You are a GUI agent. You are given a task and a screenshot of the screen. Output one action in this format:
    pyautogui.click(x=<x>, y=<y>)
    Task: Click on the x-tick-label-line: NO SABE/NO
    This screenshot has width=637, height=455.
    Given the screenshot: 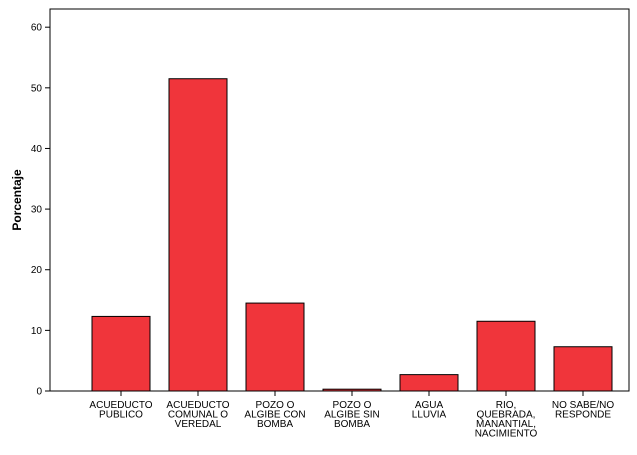 What is the action you would take?
    pyautogui.click(x=583, y=405)
    